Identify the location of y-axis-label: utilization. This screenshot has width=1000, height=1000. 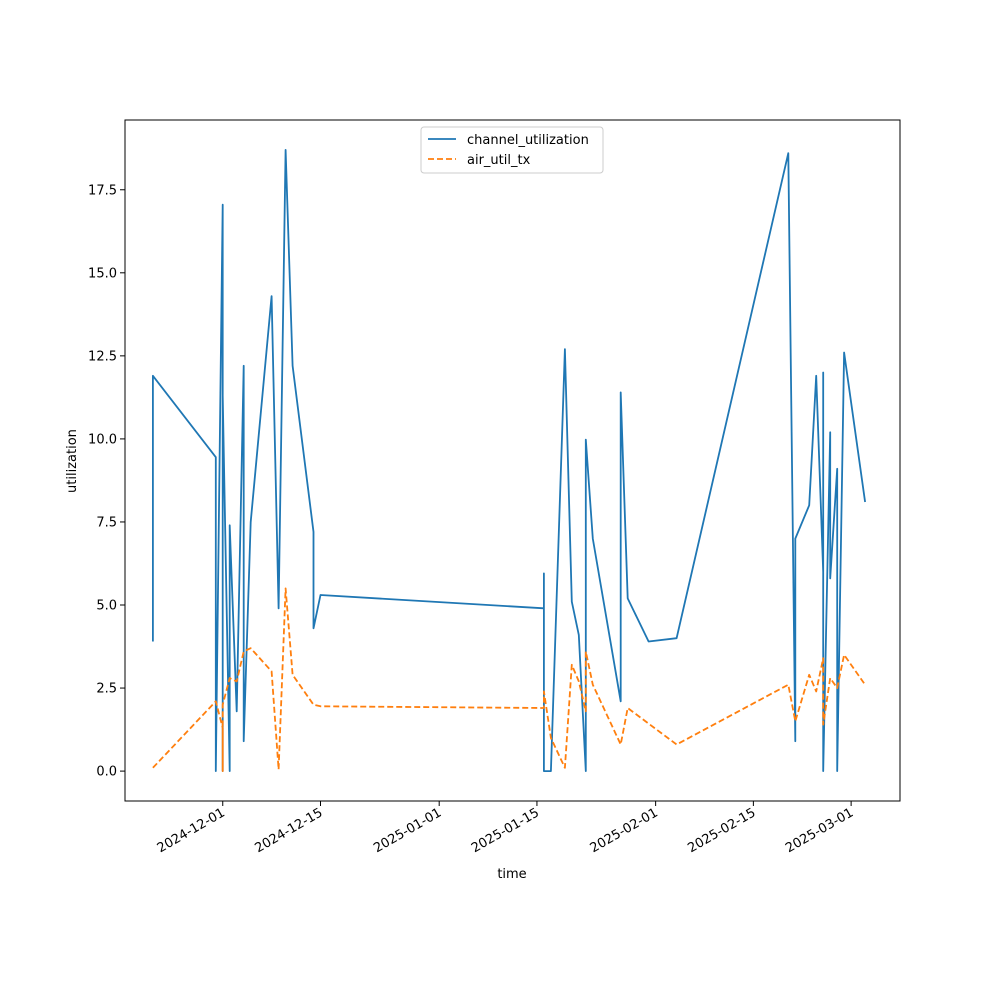
(72, 461).